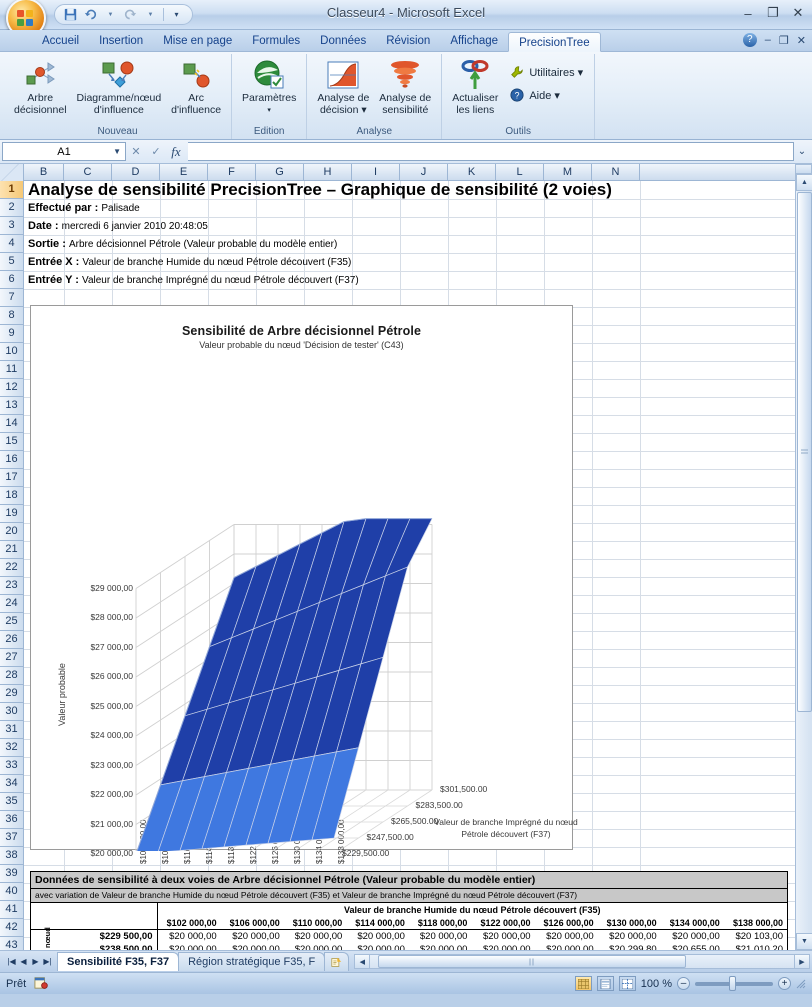  What do you see at coordinates (11, 442) in the screenshot?
I see `row-header-15: 15` at bounding box center [11, 442].